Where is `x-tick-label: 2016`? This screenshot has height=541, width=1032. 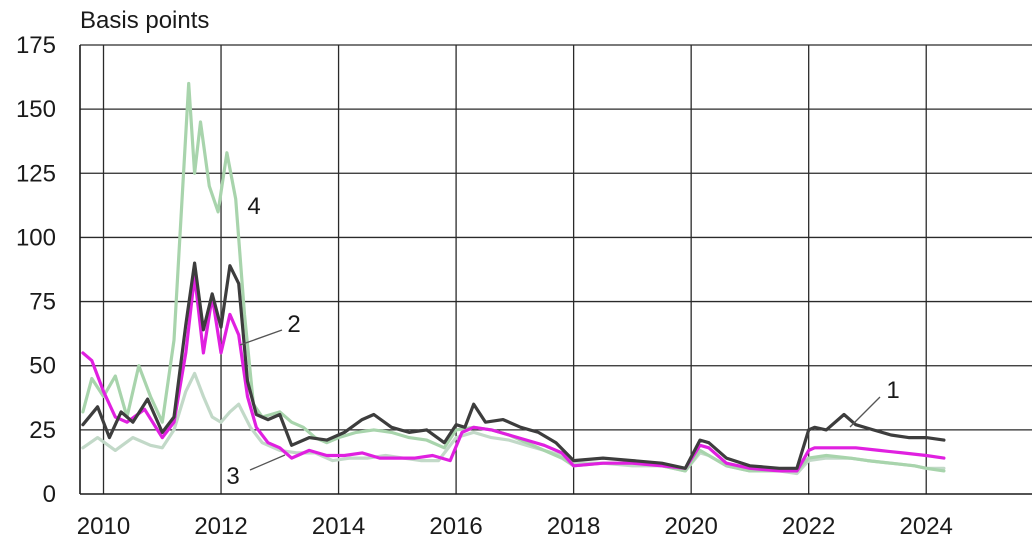
x-tick-label: 2016 is located at coordinates (455, 526).